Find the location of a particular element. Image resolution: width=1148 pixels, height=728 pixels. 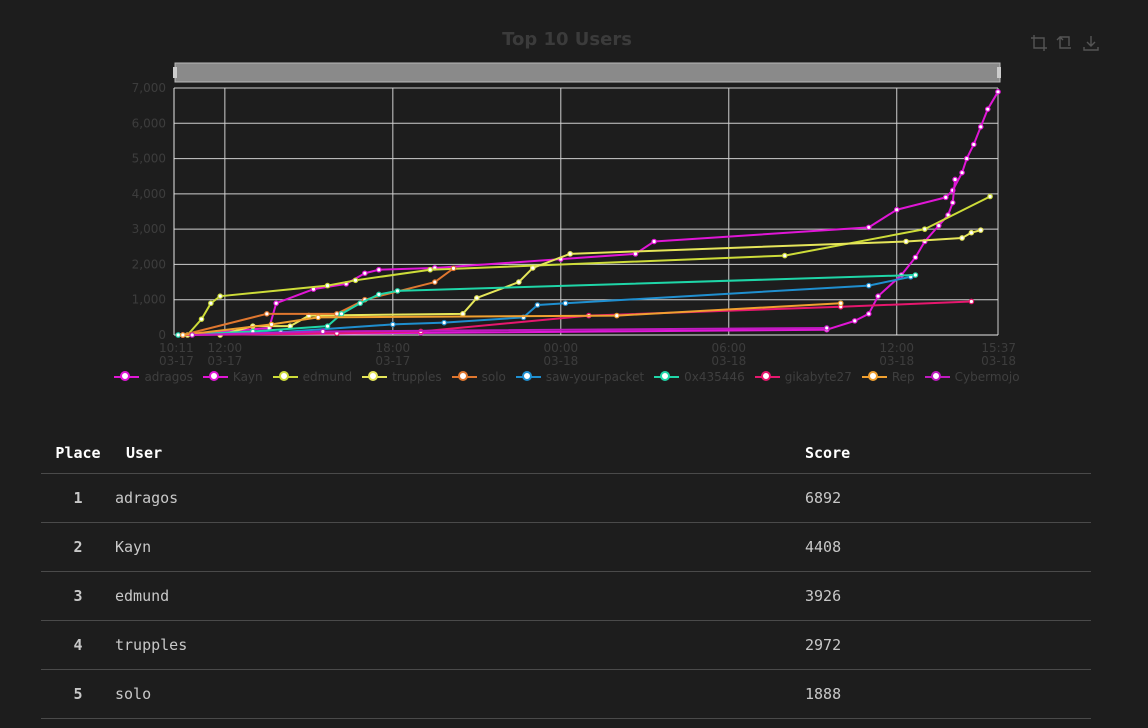

legend-label: adragos is located at coordinates (168, 377).